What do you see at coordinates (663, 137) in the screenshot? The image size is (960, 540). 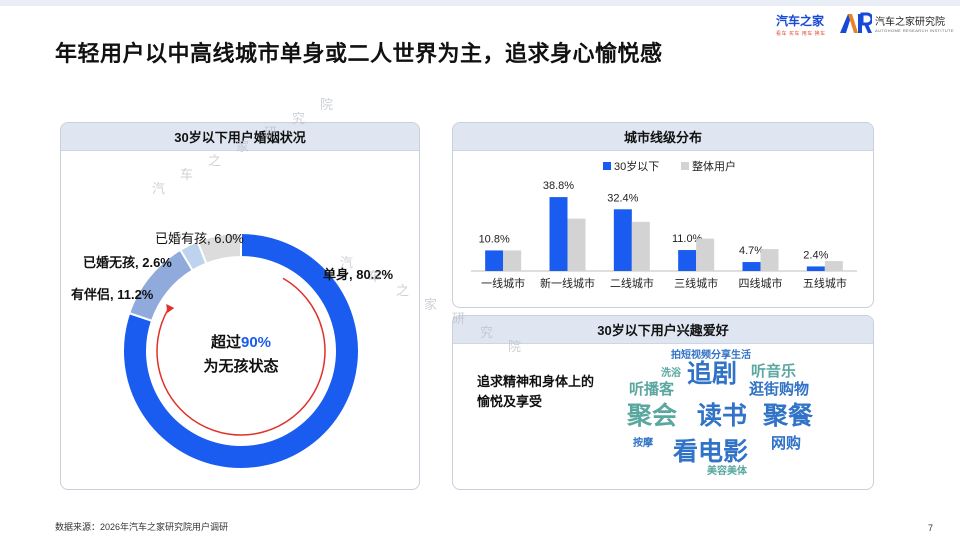 I see `city-tier-header: 城市线级分布` at bounding box center [663, 137].